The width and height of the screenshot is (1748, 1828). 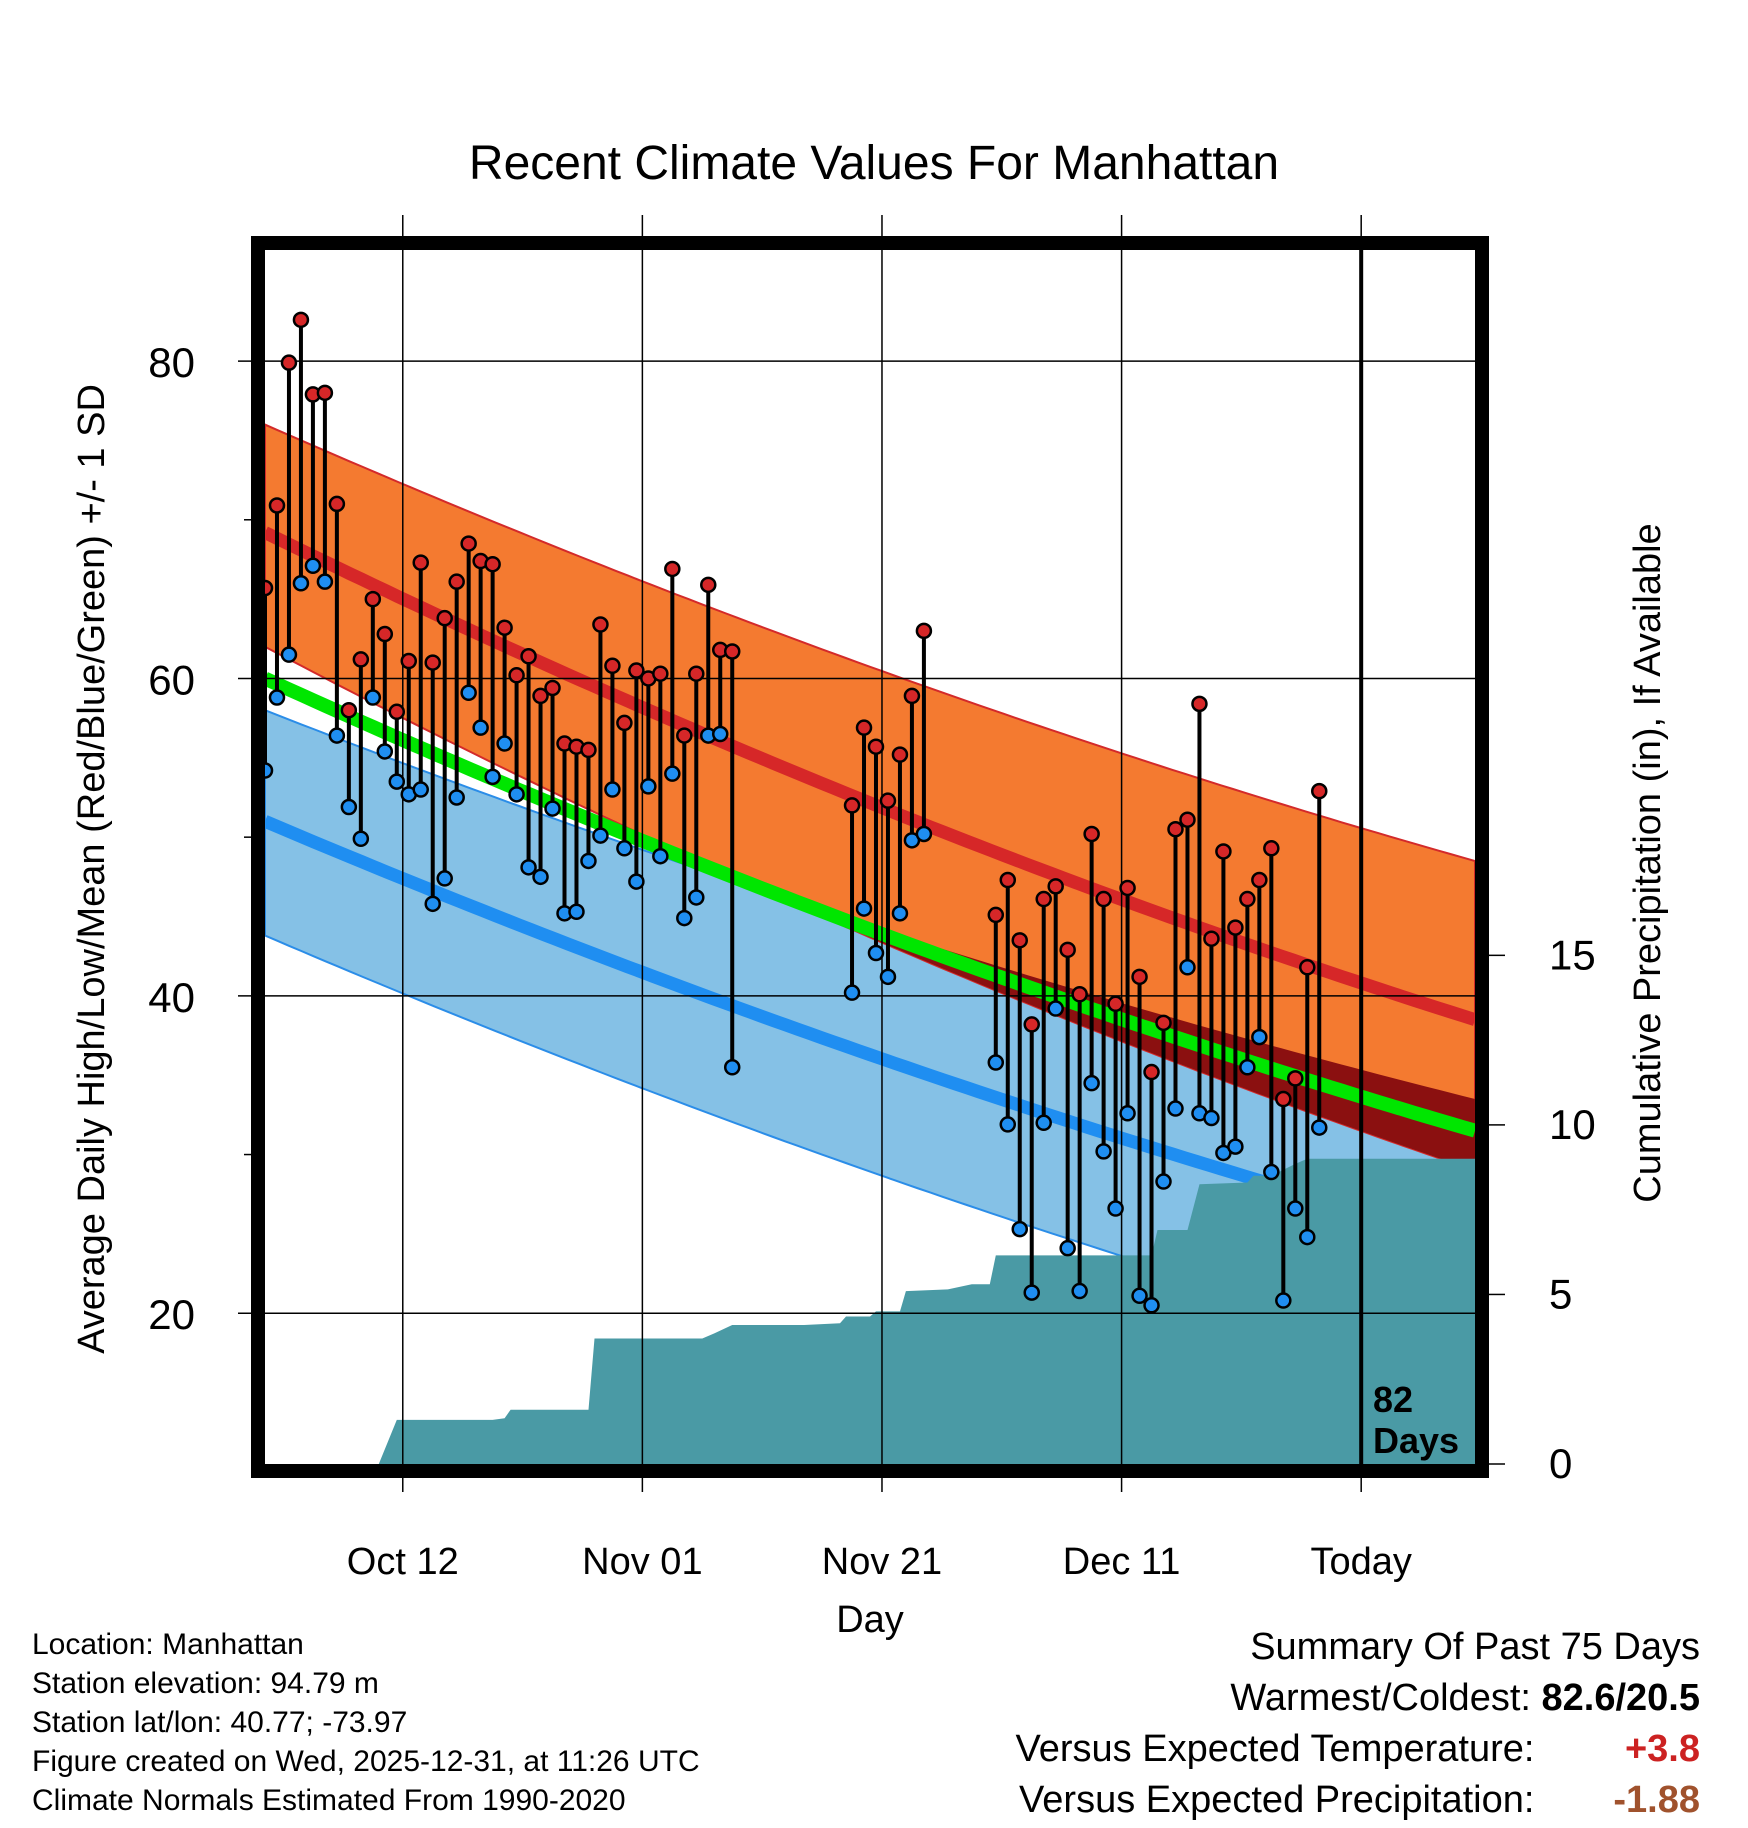 I want to click on warmest-value: 82.6/20.5, so click(x=1620, y=1698).